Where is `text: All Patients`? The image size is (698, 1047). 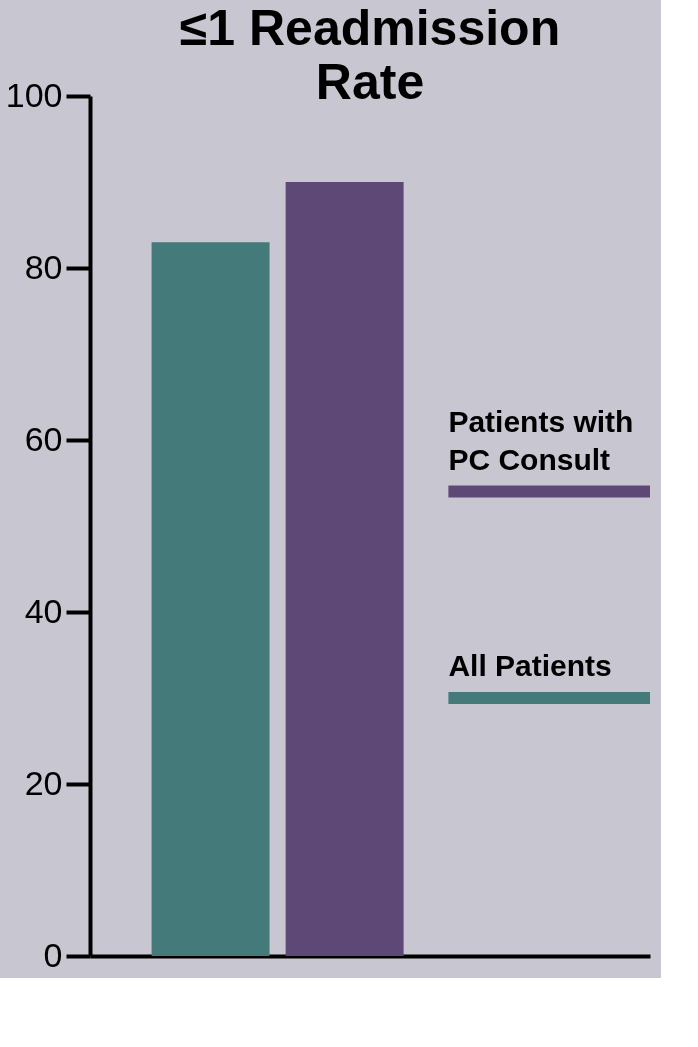 text: All Patients is located at coordinates (530, 665).